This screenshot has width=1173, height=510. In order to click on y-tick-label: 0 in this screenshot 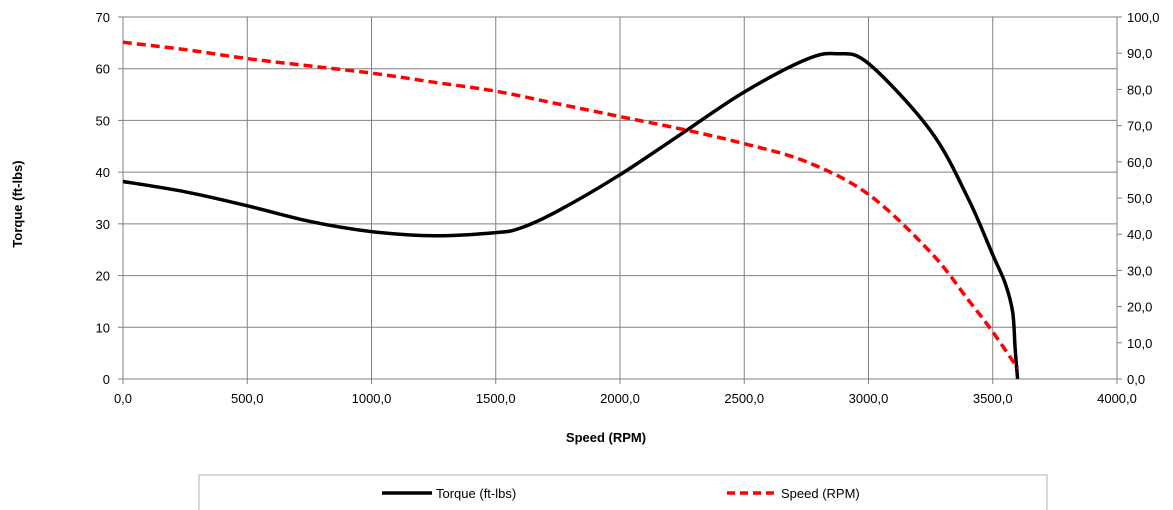, I will do `click(106, 379)`.